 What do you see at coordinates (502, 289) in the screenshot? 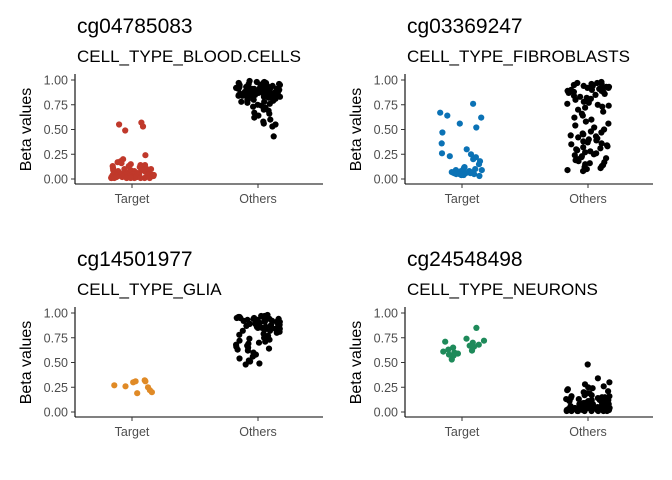
I see `panel-subtitle: CELL_TYPE_NEURONS` at bounding box center [502, 289].